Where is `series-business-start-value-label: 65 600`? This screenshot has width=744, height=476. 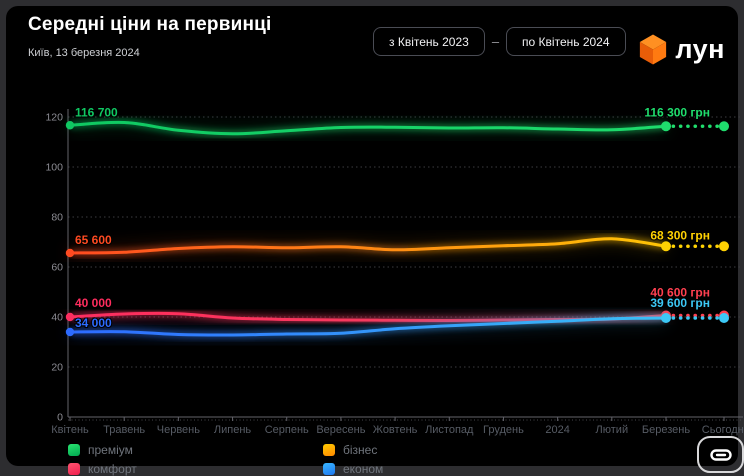
series-business-start-value-label: 65 600 is located at coordinates (93, 240).